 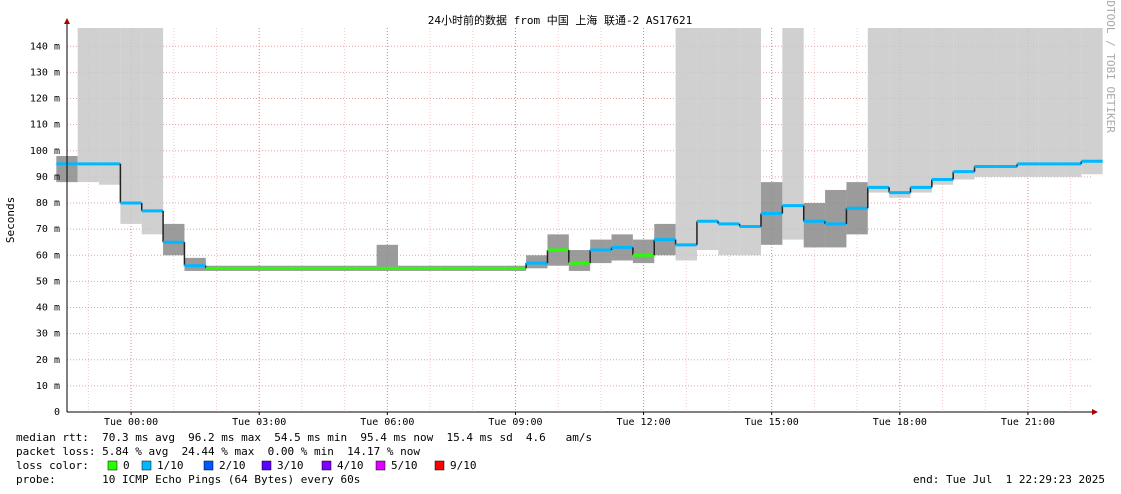 I want to click on y-axis-label: Seconds, so click(x=10, y=220).